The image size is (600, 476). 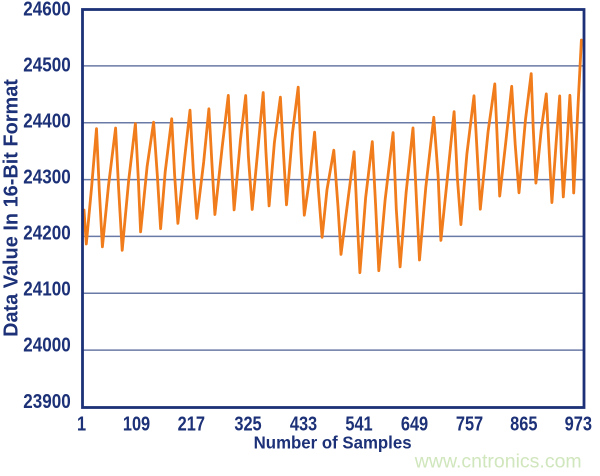 What do you see at coordinates (523, 423) in the screenshot?
I see `svg-text: 865` at bounding box center [523, 423].